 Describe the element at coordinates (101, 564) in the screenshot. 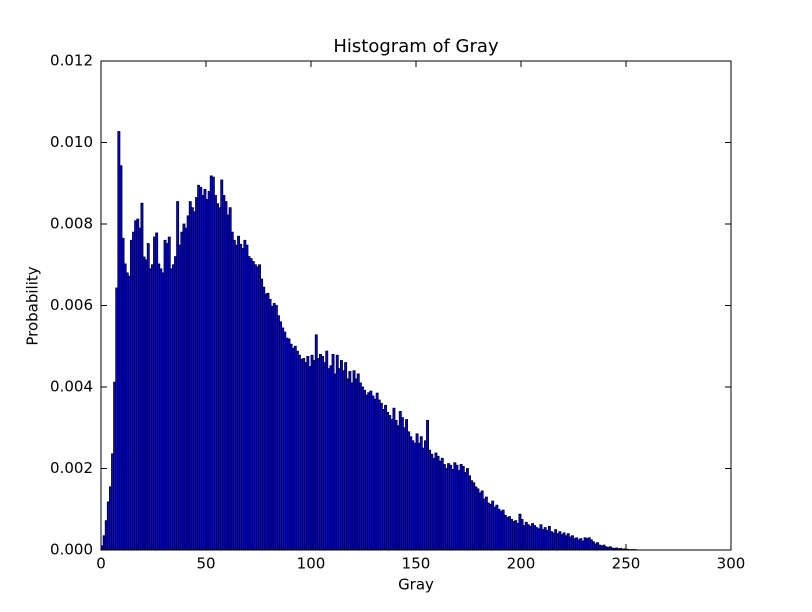

I see `x-tick-label: 0` at that location.